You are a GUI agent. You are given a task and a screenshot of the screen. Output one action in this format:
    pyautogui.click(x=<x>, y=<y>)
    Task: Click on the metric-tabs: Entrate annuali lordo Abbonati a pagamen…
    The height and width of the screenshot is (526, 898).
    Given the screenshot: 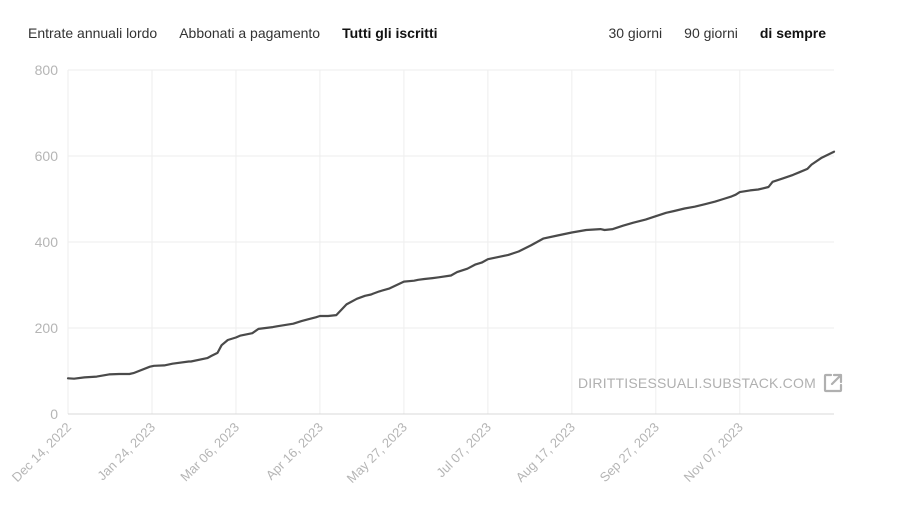 What is the action you would take?
    pyautogui.click(x=233, y=33)
    